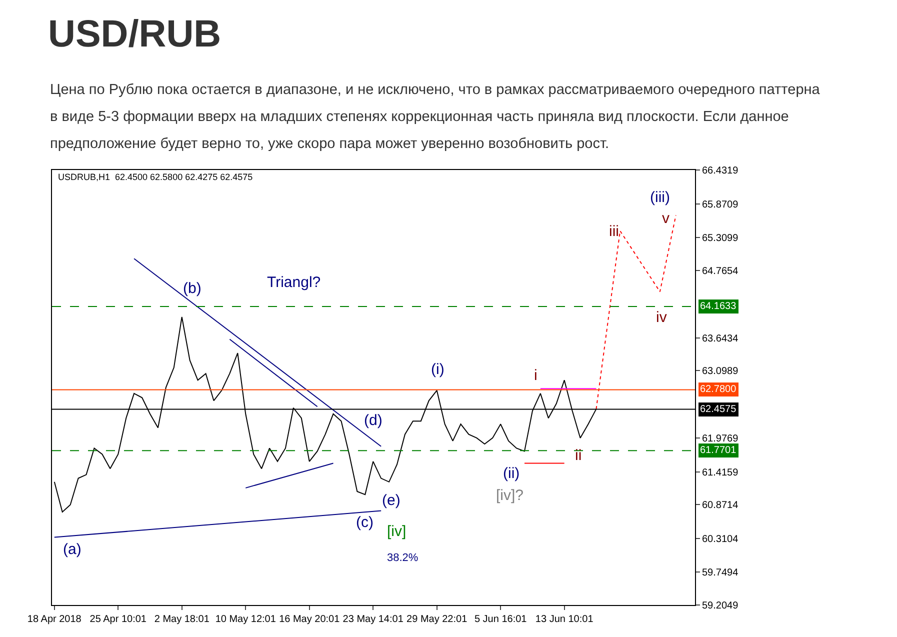 The height and width of the screenshot is (637, 897). What do you see at coordinates (373, 619) in the screenshot?
I see `x-tick-label: 23 May 14:01` at bounding box center [373, 619].